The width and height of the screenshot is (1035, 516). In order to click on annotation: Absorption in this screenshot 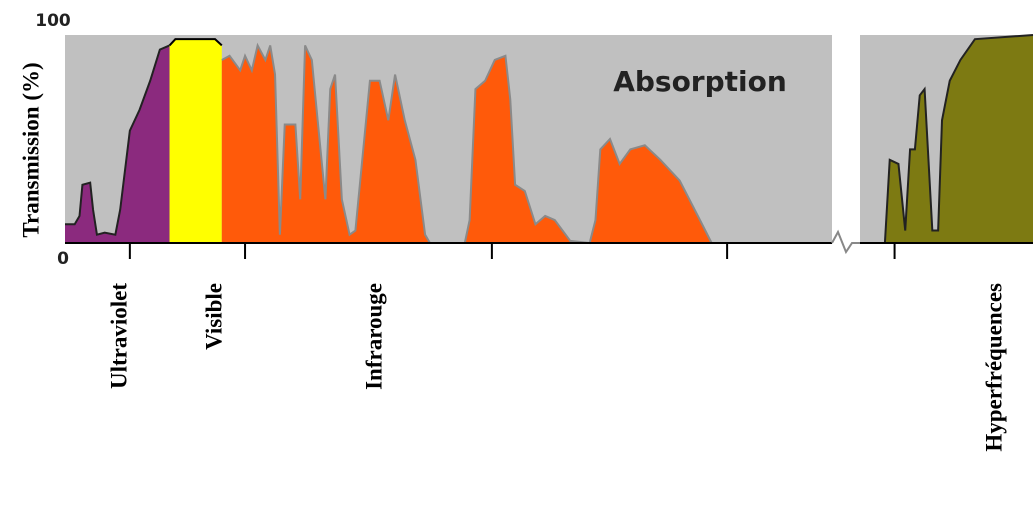, I will do `click(700, 81)`.